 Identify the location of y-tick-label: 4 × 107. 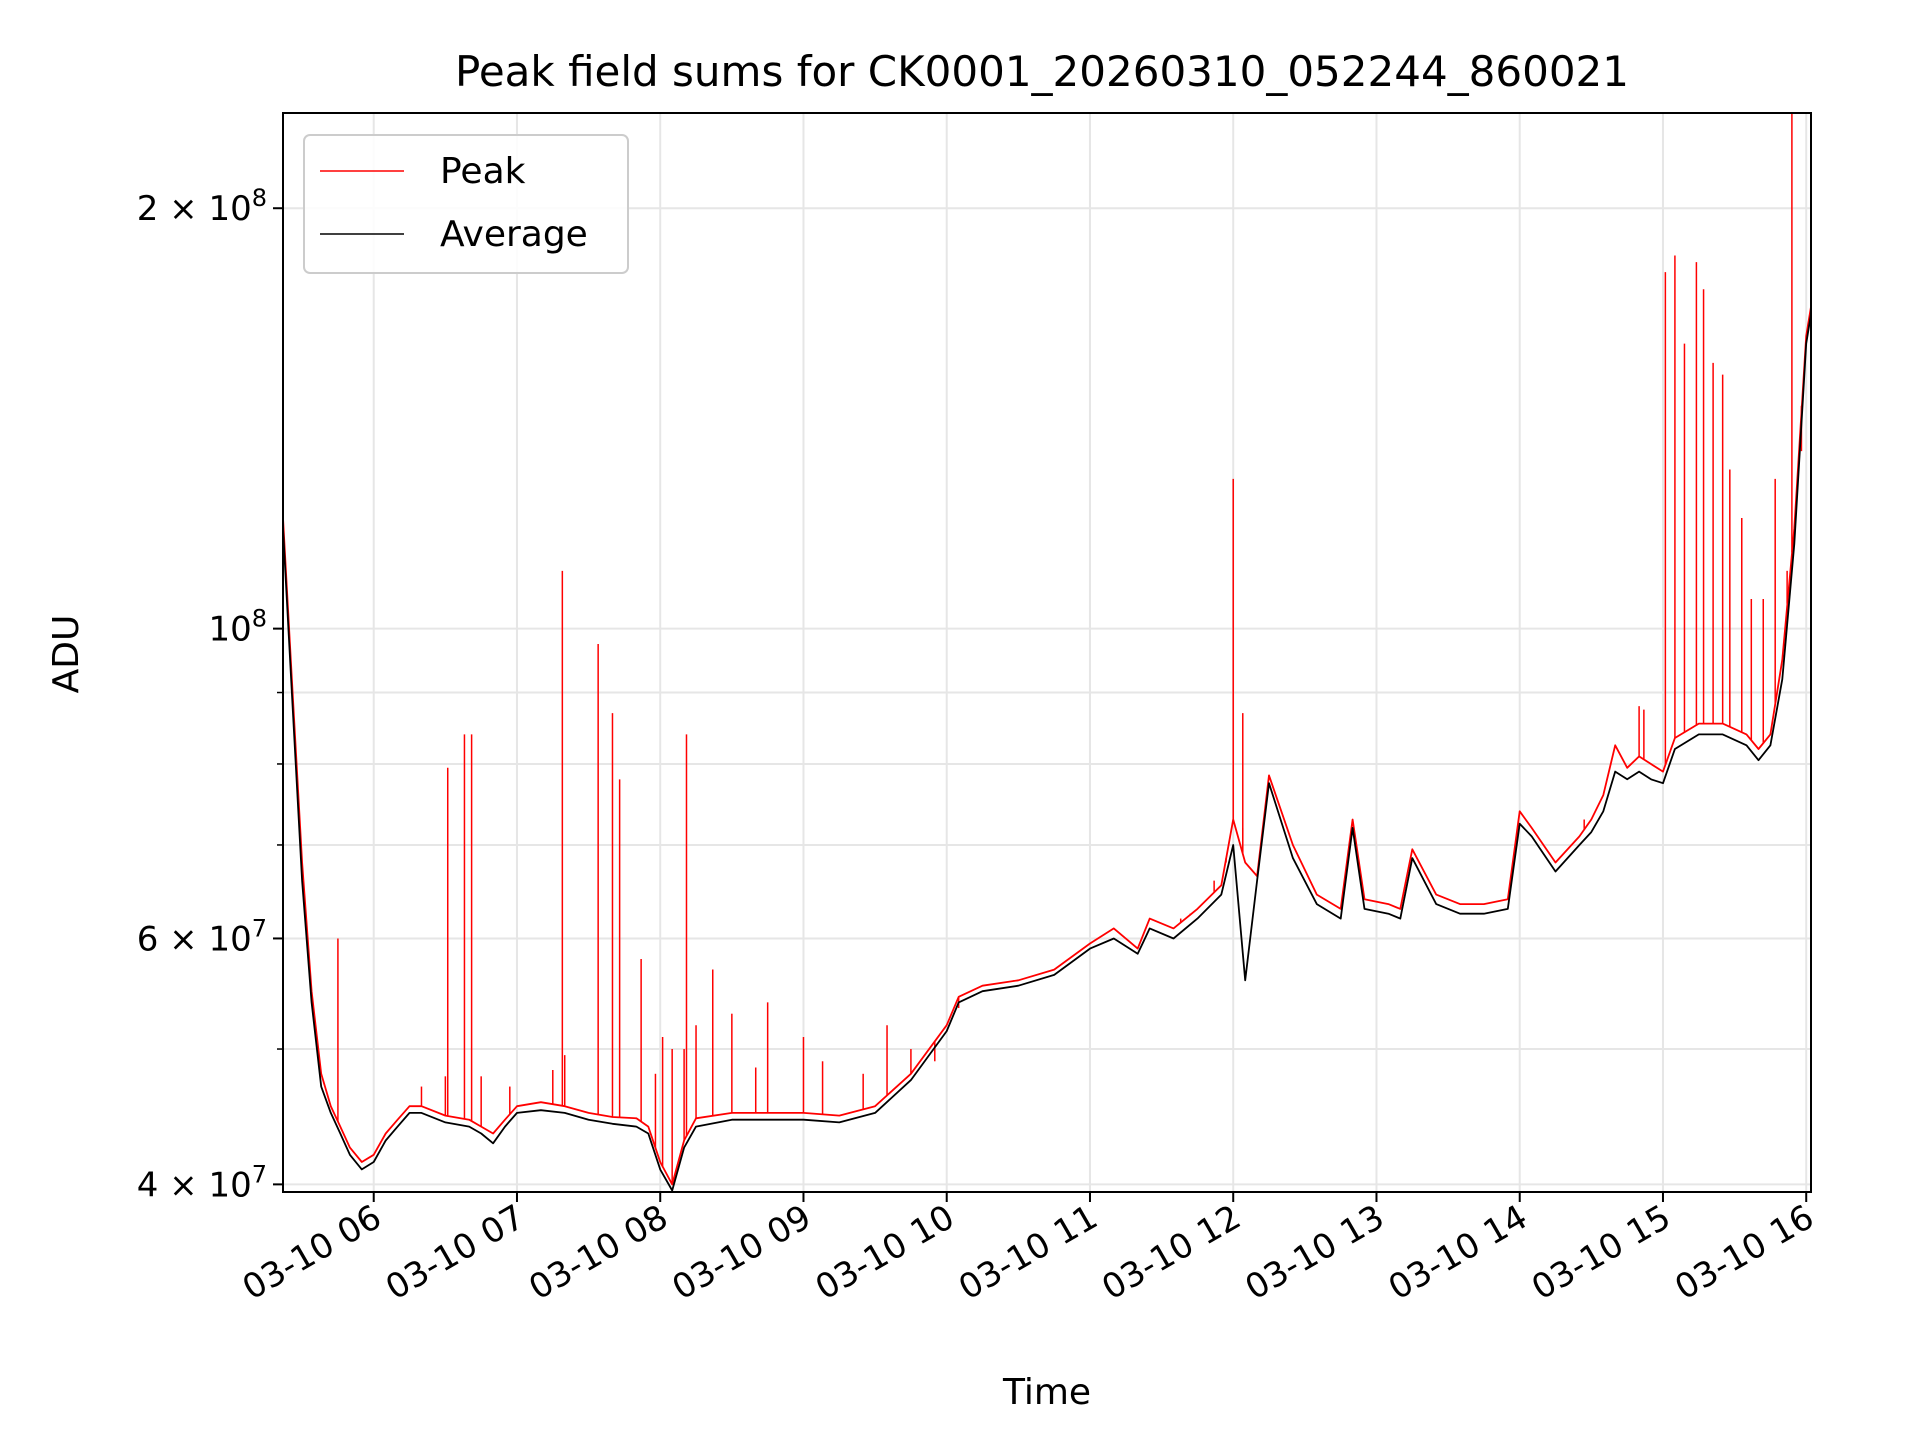
(202, 1182).